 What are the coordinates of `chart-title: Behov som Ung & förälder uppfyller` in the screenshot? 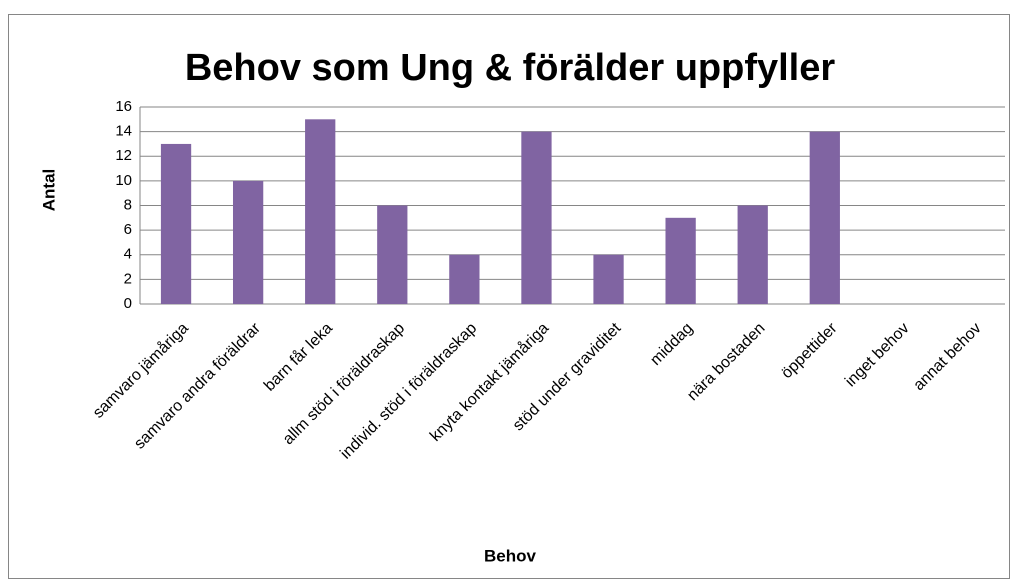 It's located at (510, 68).